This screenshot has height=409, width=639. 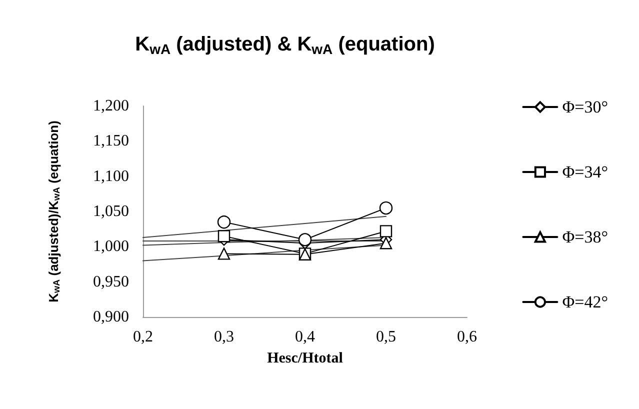 What do you see at coordinates (111, 141) in the screenshot?
I see `y-tick-label: 1,150` at bounding box center [111, 141].